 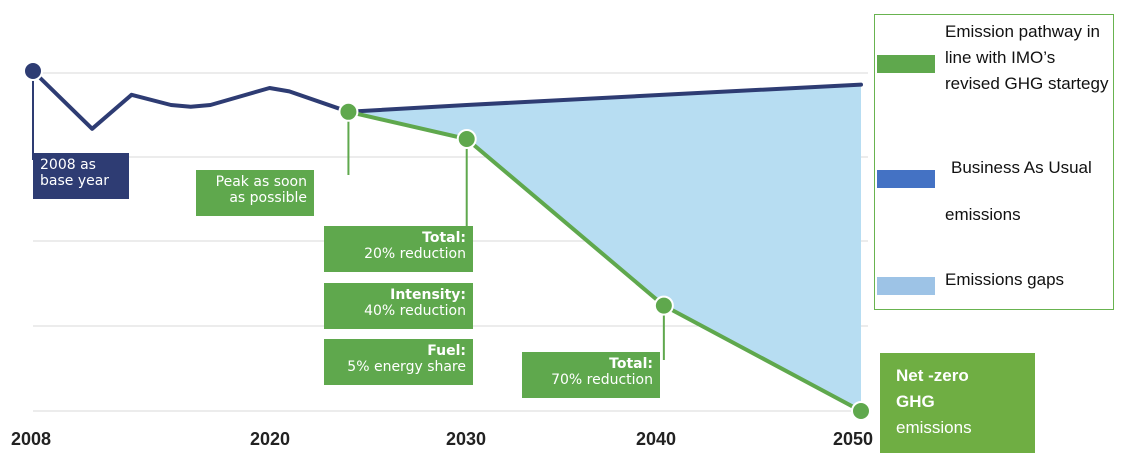 I want to click on legend-swatch-bau, so click(x=906, y=179).